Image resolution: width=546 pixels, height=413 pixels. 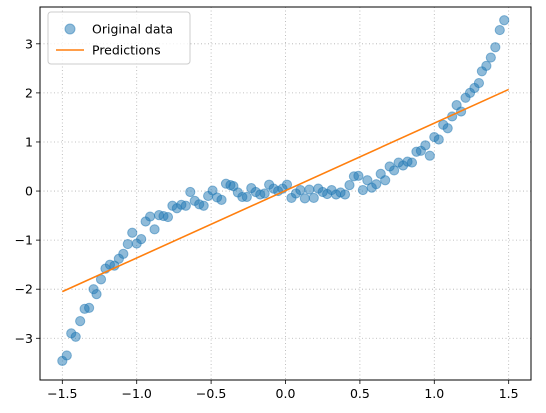 What do you see at coordinates (24, 289) in the screenshot?
I see `y-tick-label: −2` at bounding box center [24, 289].